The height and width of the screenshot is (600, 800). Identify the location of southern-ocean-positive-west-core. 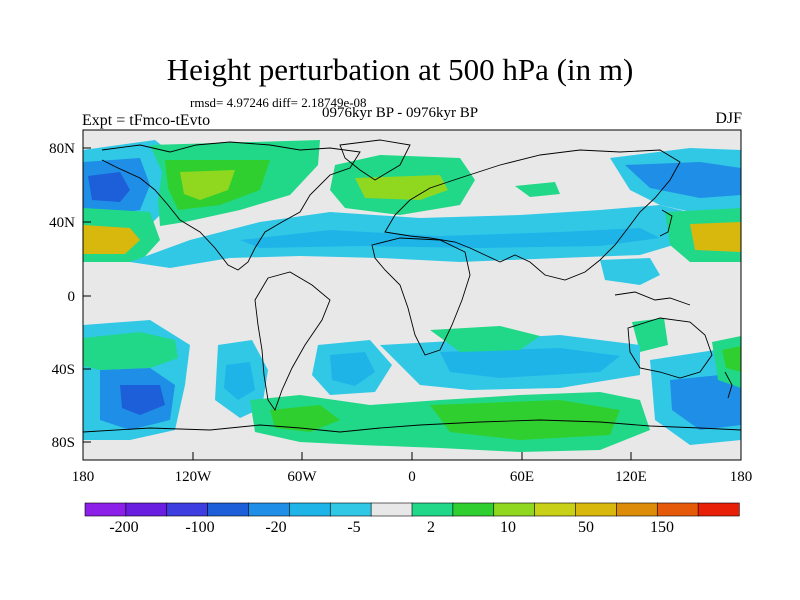
(305, 418).